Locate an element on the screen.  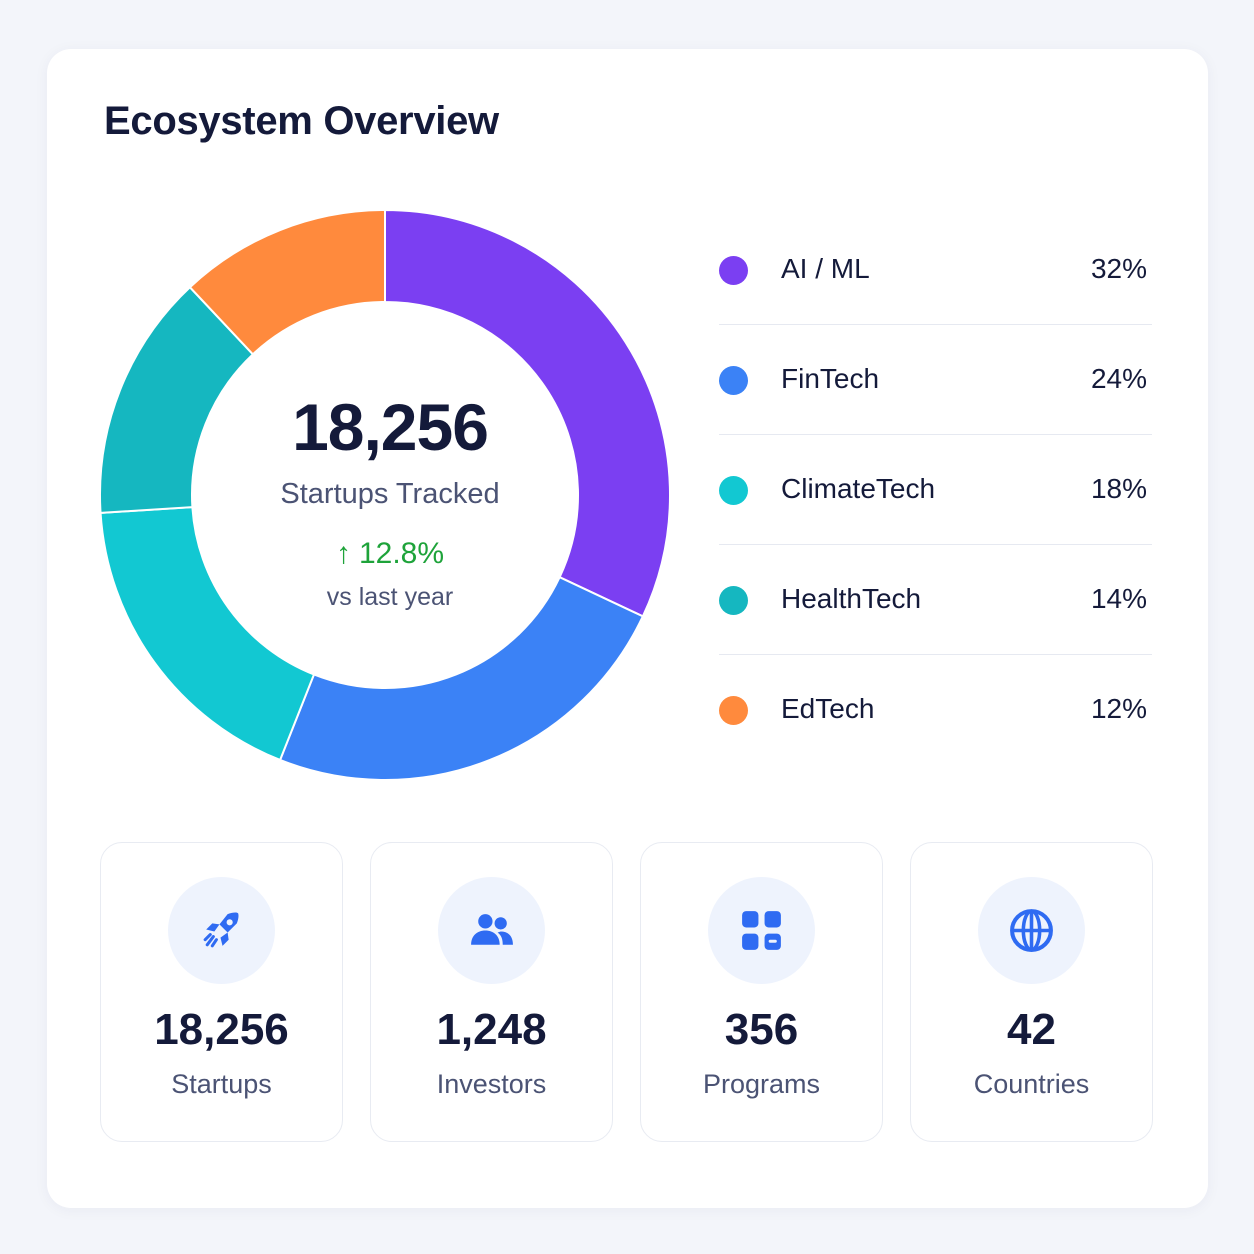
stat-card-investors: 1,248 Investors is located at coordinates (491, 992).